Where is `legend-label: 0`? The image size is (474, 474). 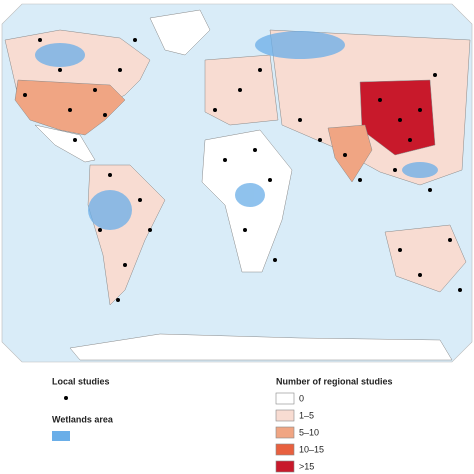 legend-label: 0 is located at coordinates (301, 398).